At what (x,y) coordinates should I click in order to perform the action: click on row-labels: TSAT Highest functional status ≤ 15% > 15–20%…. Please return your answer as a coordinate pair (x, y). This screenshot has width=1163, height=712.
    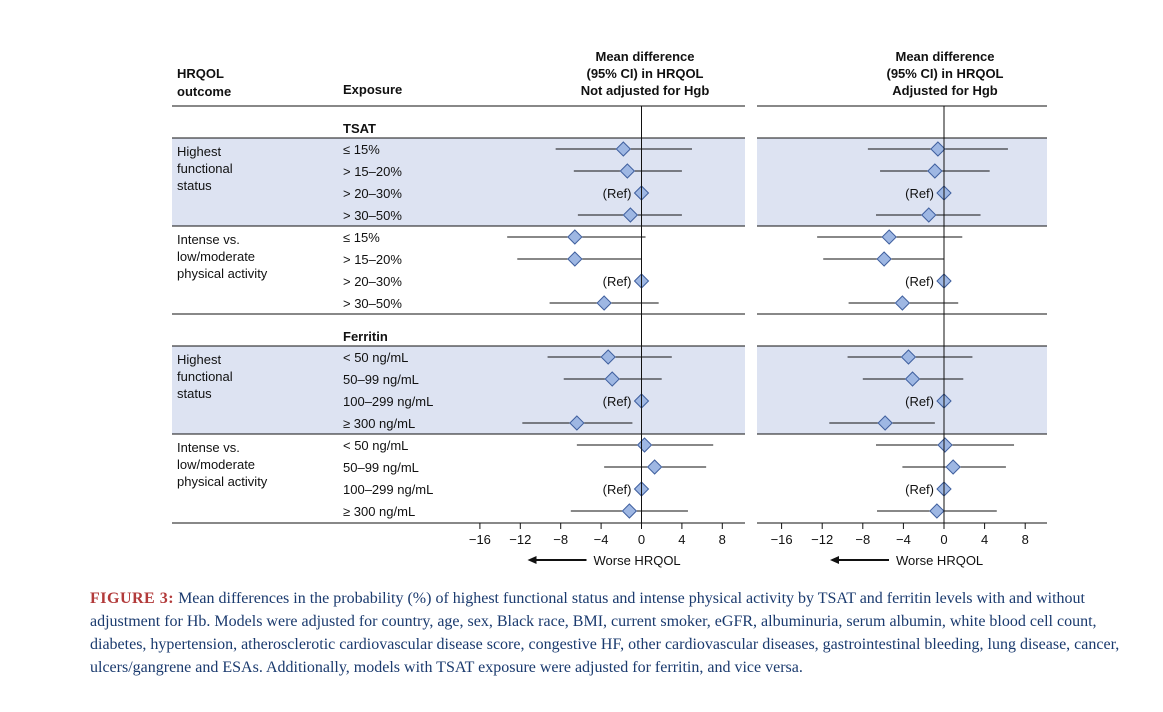
    Looking at the image, I should click on (305, 320).